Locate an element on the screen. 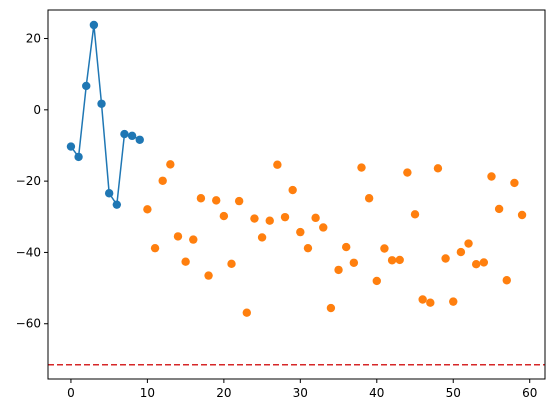  x-tick-label: 0 is located at coordinates (71, 393).